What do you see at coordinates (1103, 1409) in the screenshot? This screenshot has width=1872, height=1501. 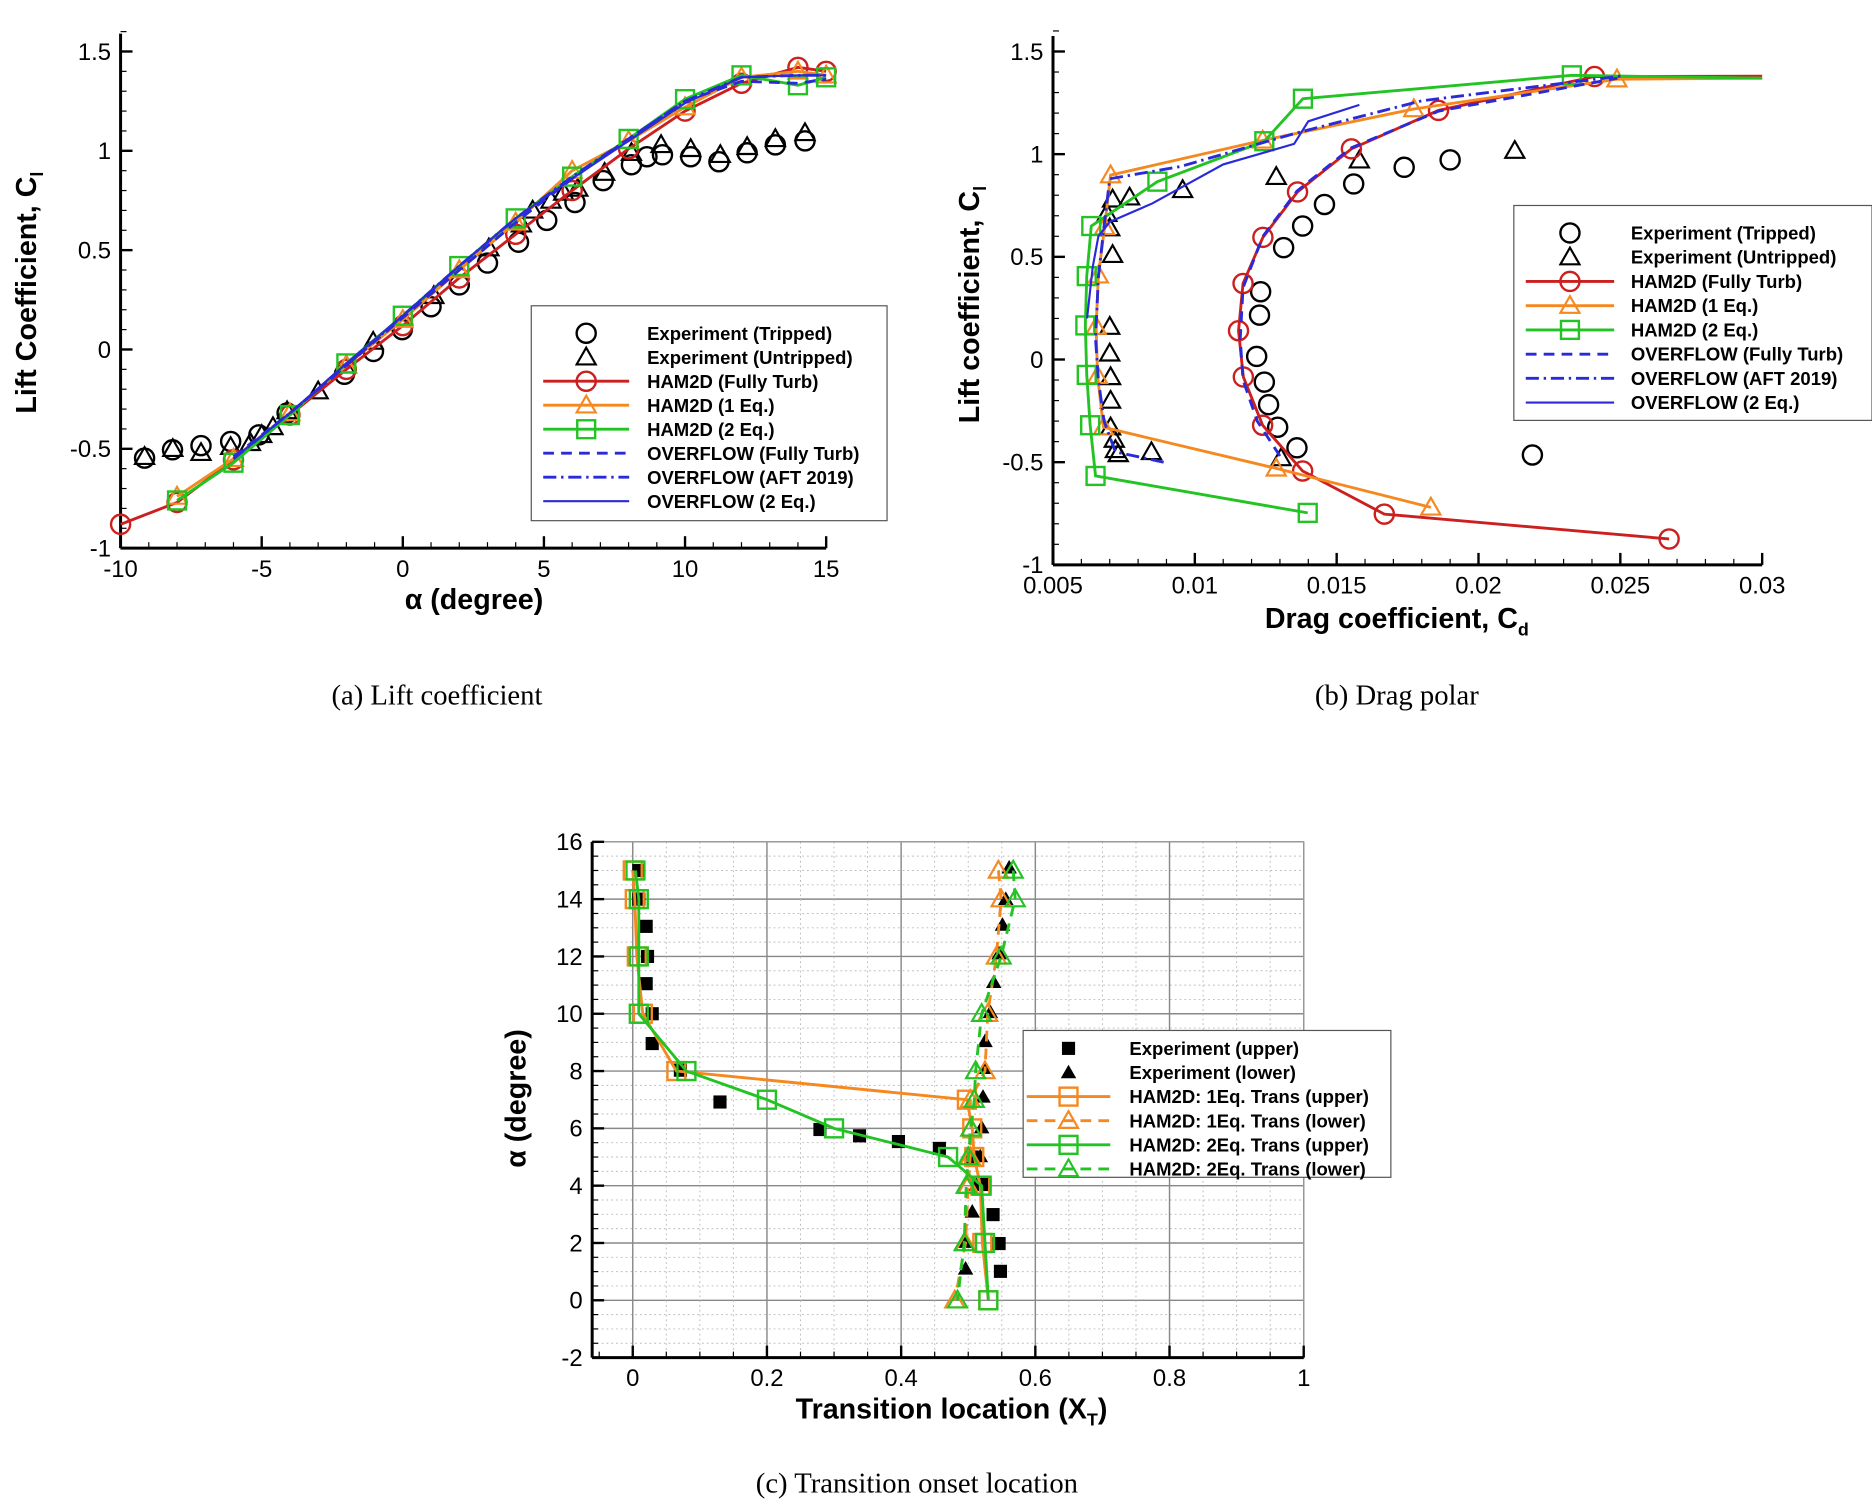 I see `x-axis-title-tail: )` at bounding box center [1103, 1409].